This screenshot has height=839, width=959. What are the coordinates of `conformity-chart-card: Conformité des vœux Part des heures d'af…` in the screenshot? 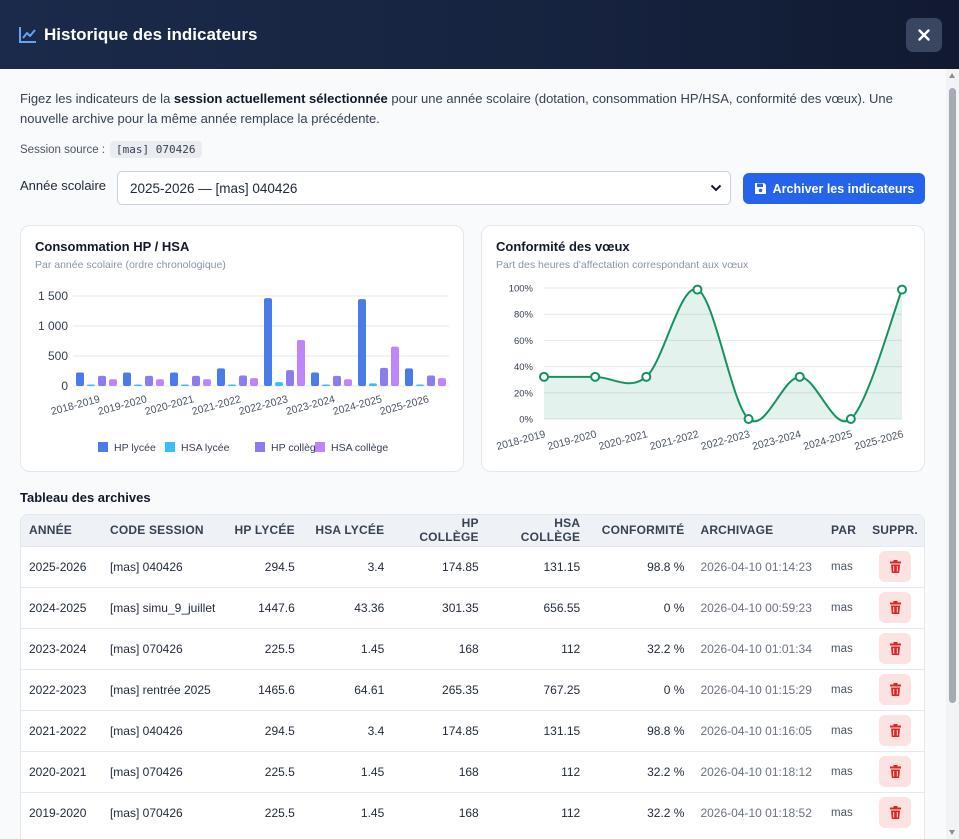 It's located at (703, 348).